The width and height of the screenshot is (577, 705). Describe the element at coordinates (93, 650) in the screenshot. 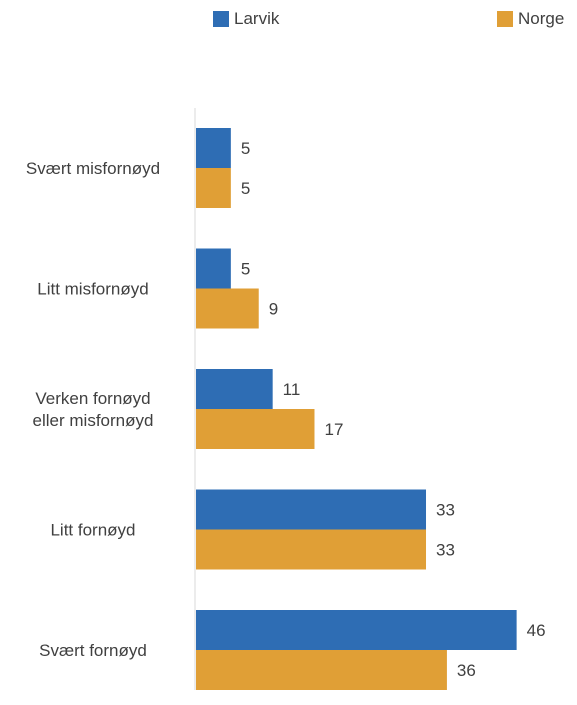

I see `category-label: Svært fornøyd` at that location.